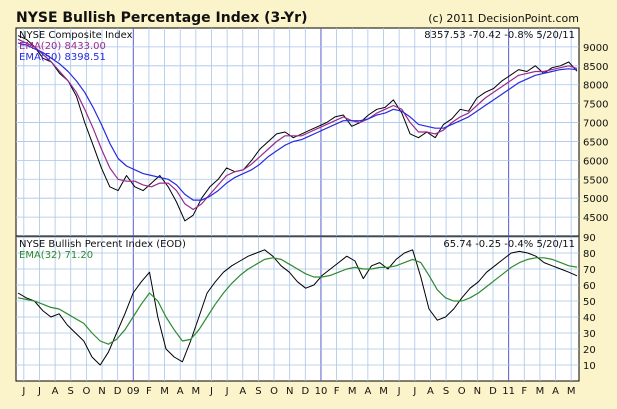  Describe the element at coordinates (595, 142) in the screenshot. I see `y-tick-label: 6500` at that location.